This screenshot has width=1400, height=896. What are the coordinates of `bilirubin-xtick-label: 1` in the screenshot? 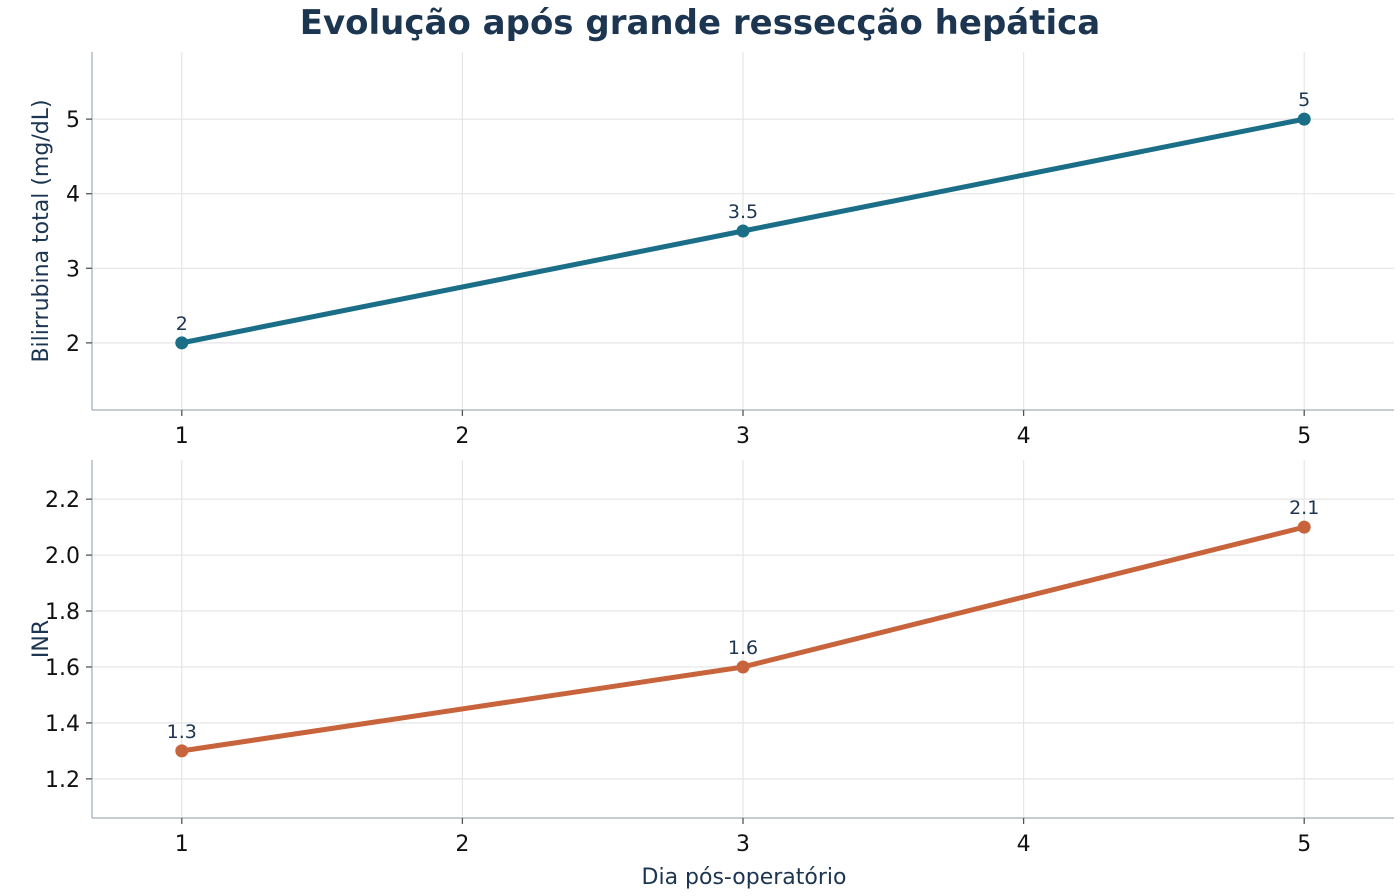 It's located at (182, 436).